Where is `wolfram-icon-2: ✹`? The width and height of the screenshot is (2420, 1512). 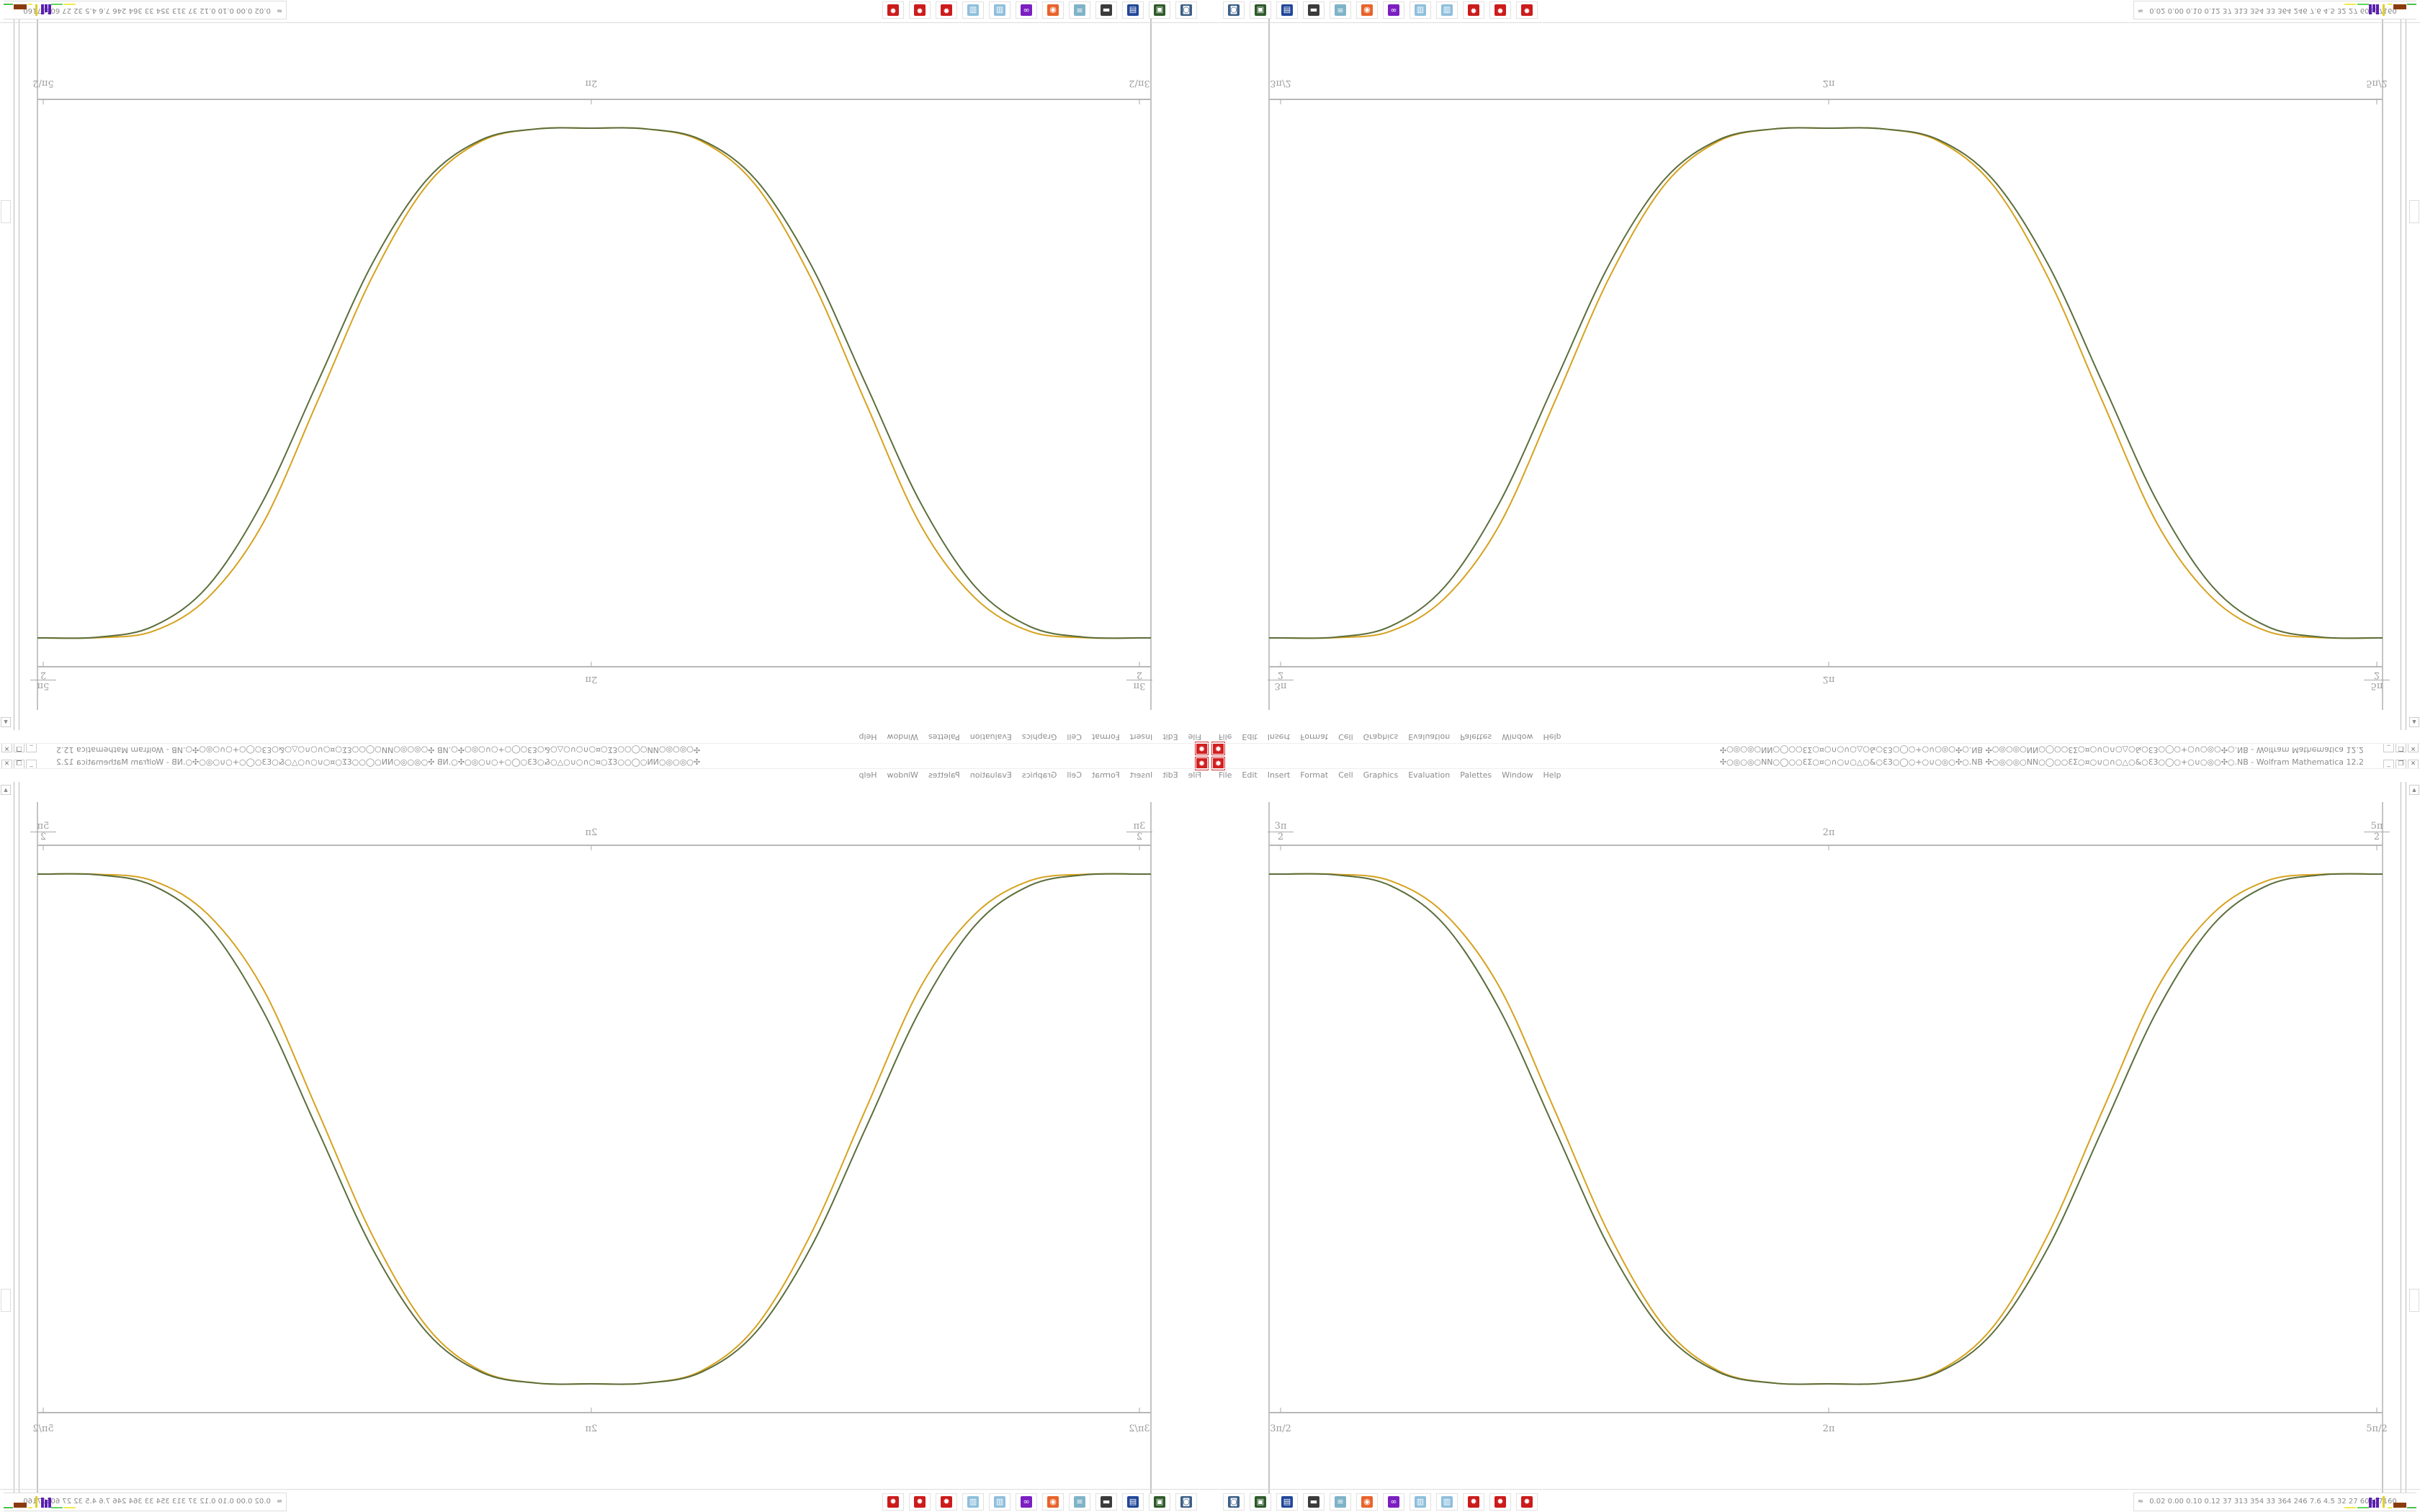 wolfram-icon-2: ✹ is located at coordinates (1500, 1502).